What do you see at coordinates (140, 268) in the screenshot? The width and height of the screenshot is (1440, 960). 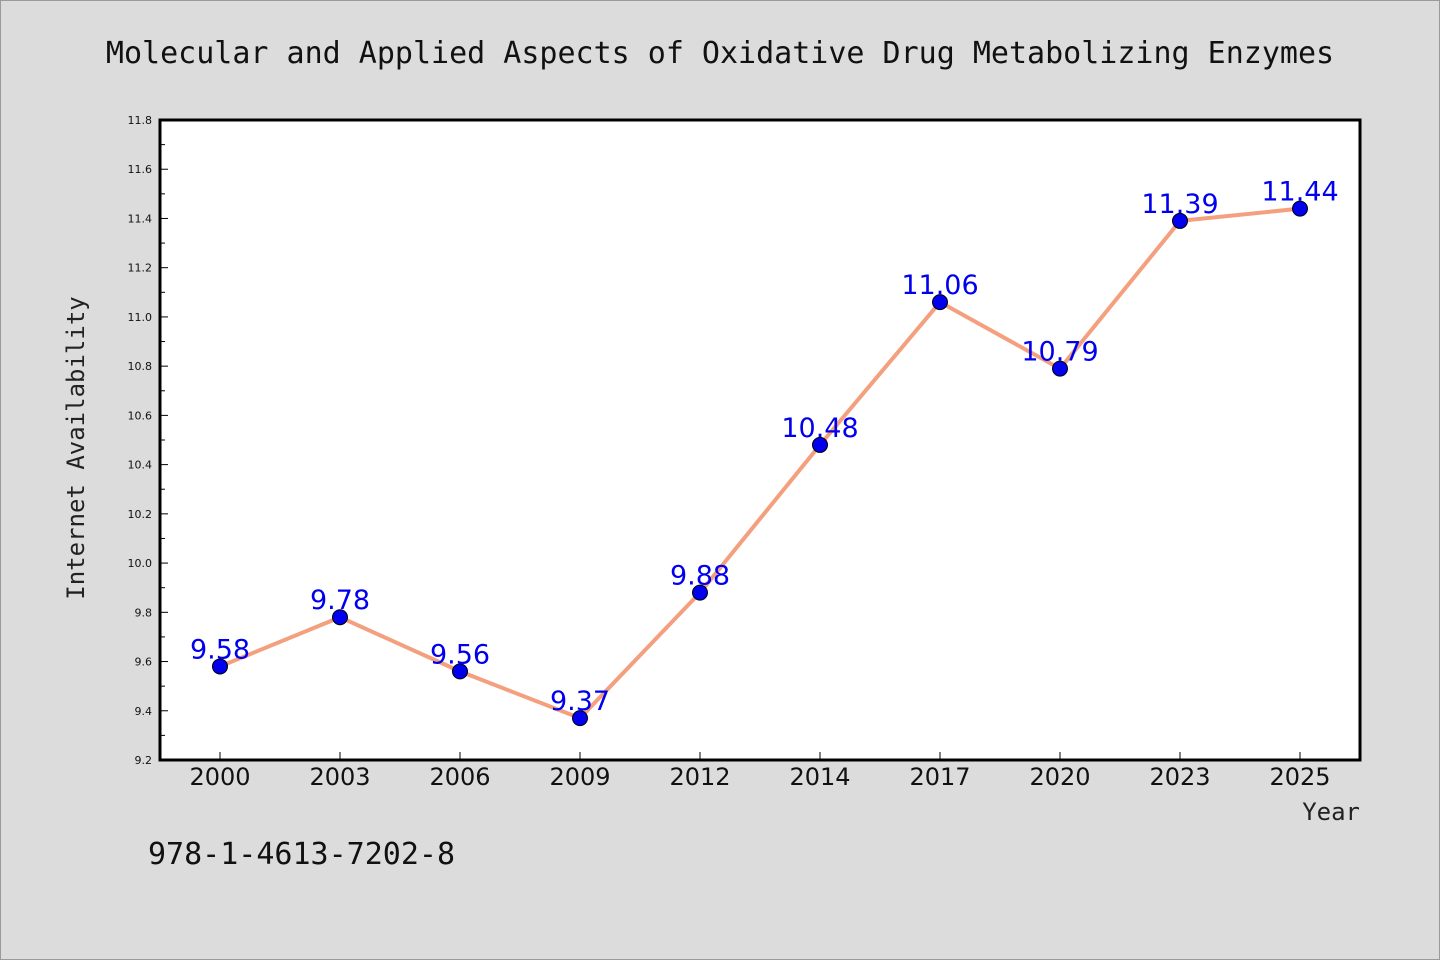 I see `y-tick-label: 11.2` at bounding box center [140, 268].